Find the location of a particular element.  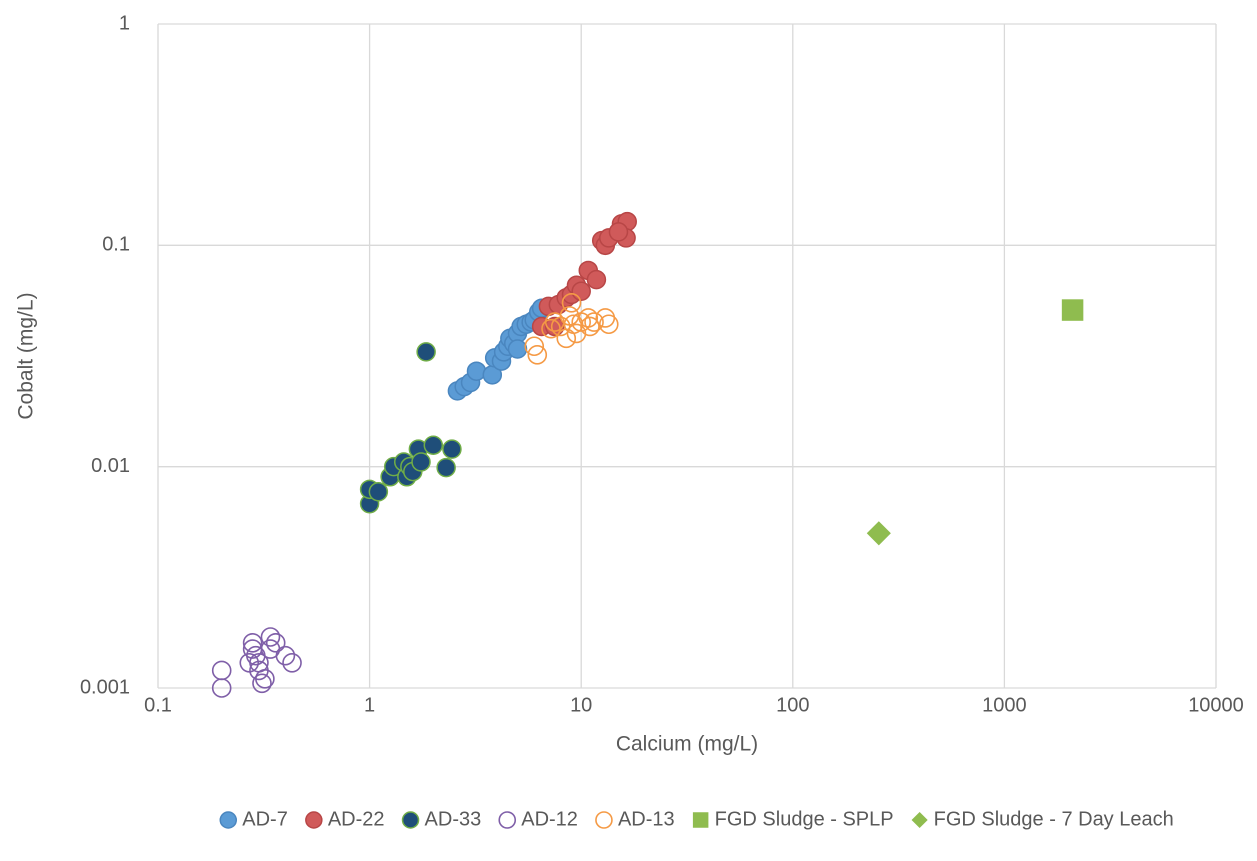

y-tick-label: 0.1 is located at coordinates (116, 245).